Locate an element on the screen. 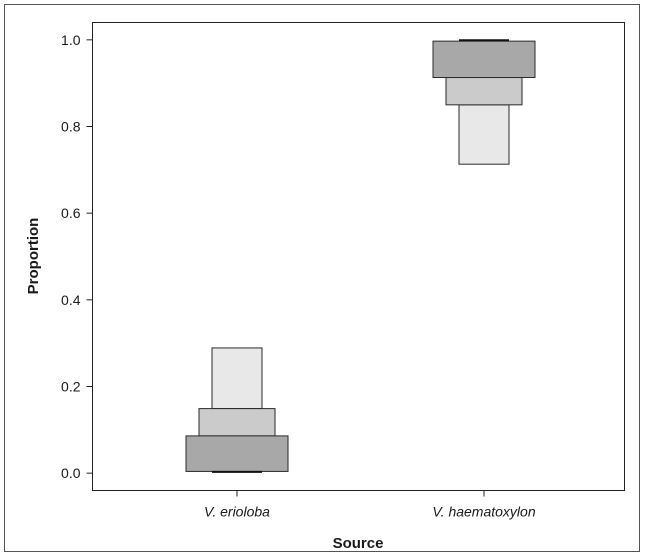  y-tick-label: 0.6 is located at coordinates (71, 213).